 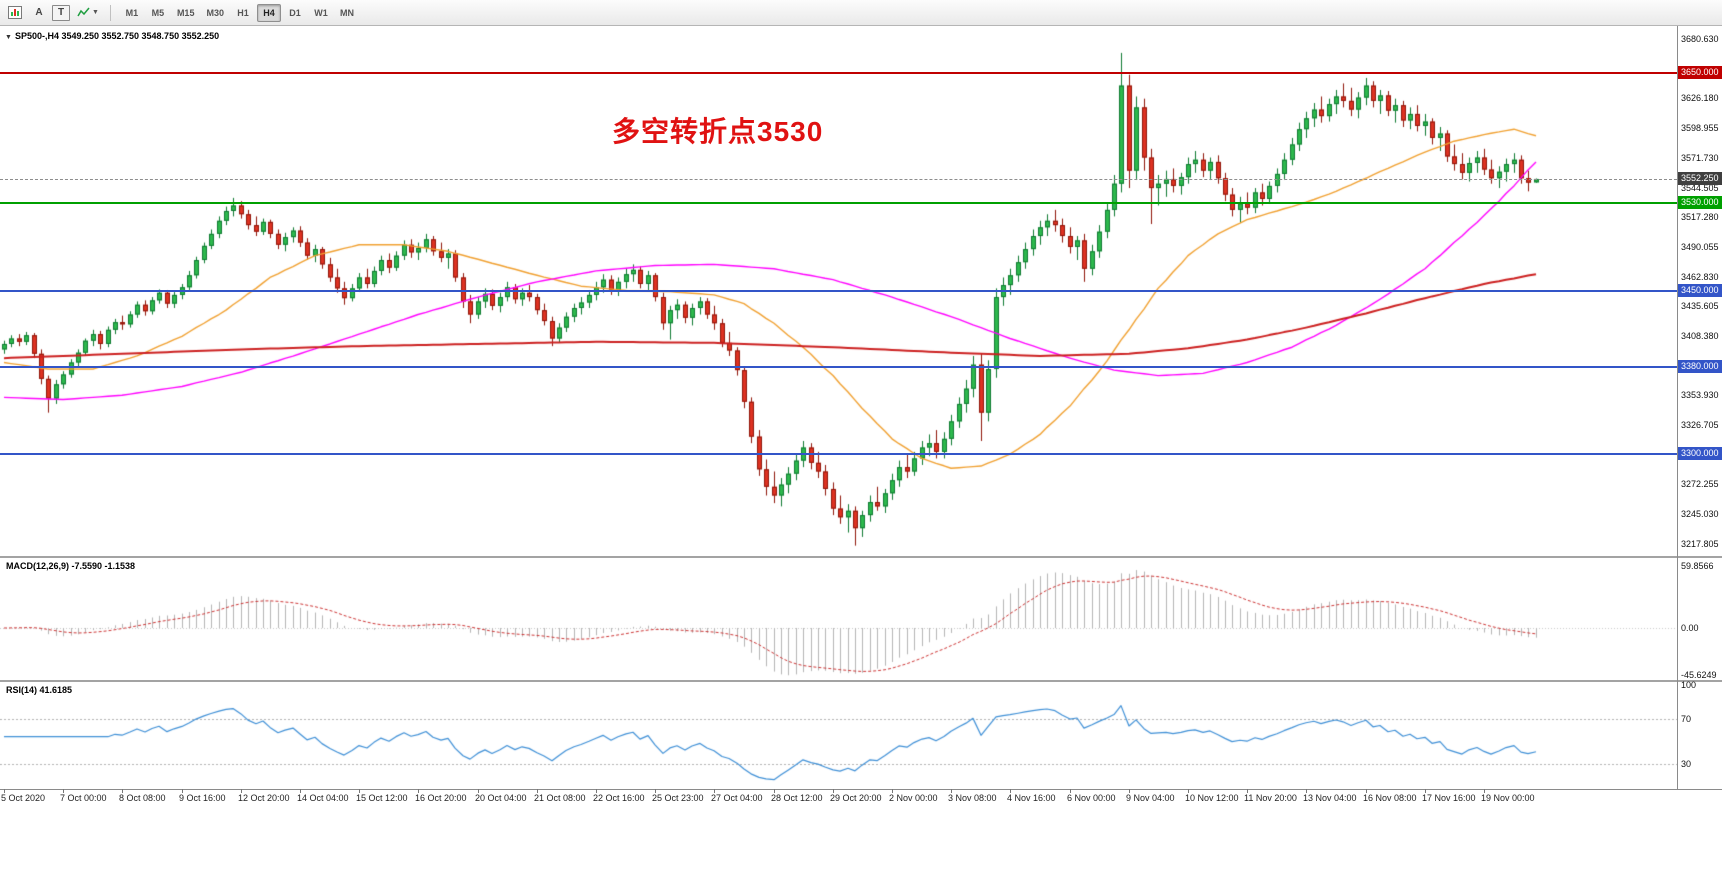 I want to click on time-axis-label: 15 Oct 12:00, so click(x=382, y=798).